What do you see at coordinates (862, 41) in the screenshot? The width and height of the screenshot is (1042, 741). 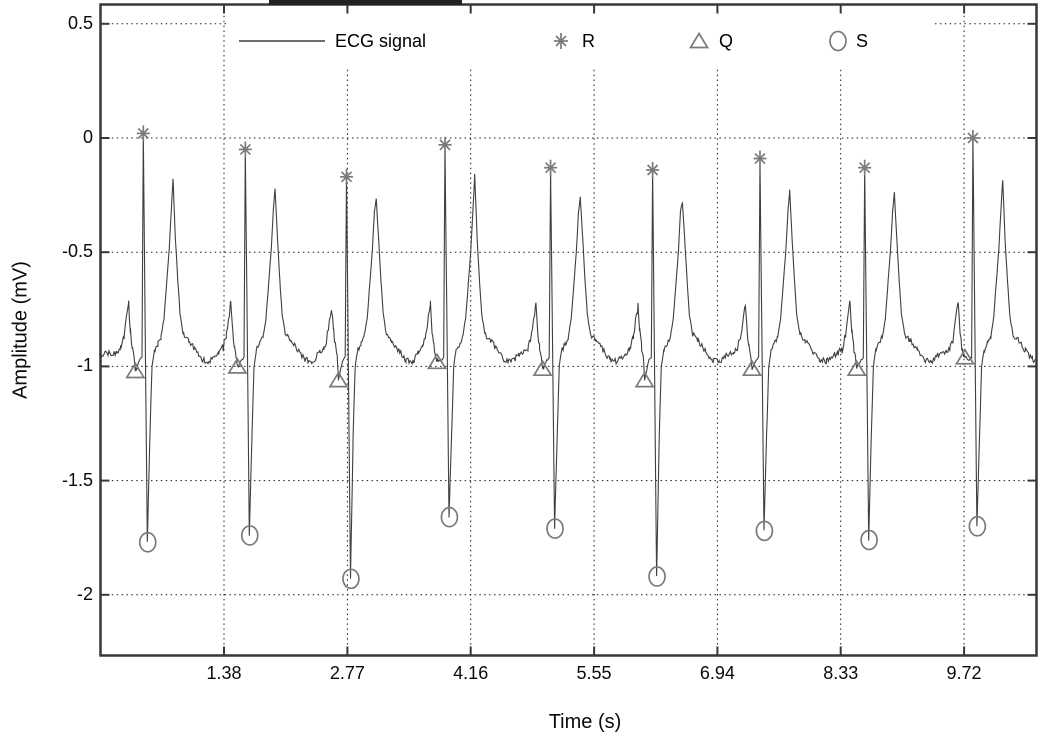 I see `legend-label-s: S` at bounding box center [862, 41].